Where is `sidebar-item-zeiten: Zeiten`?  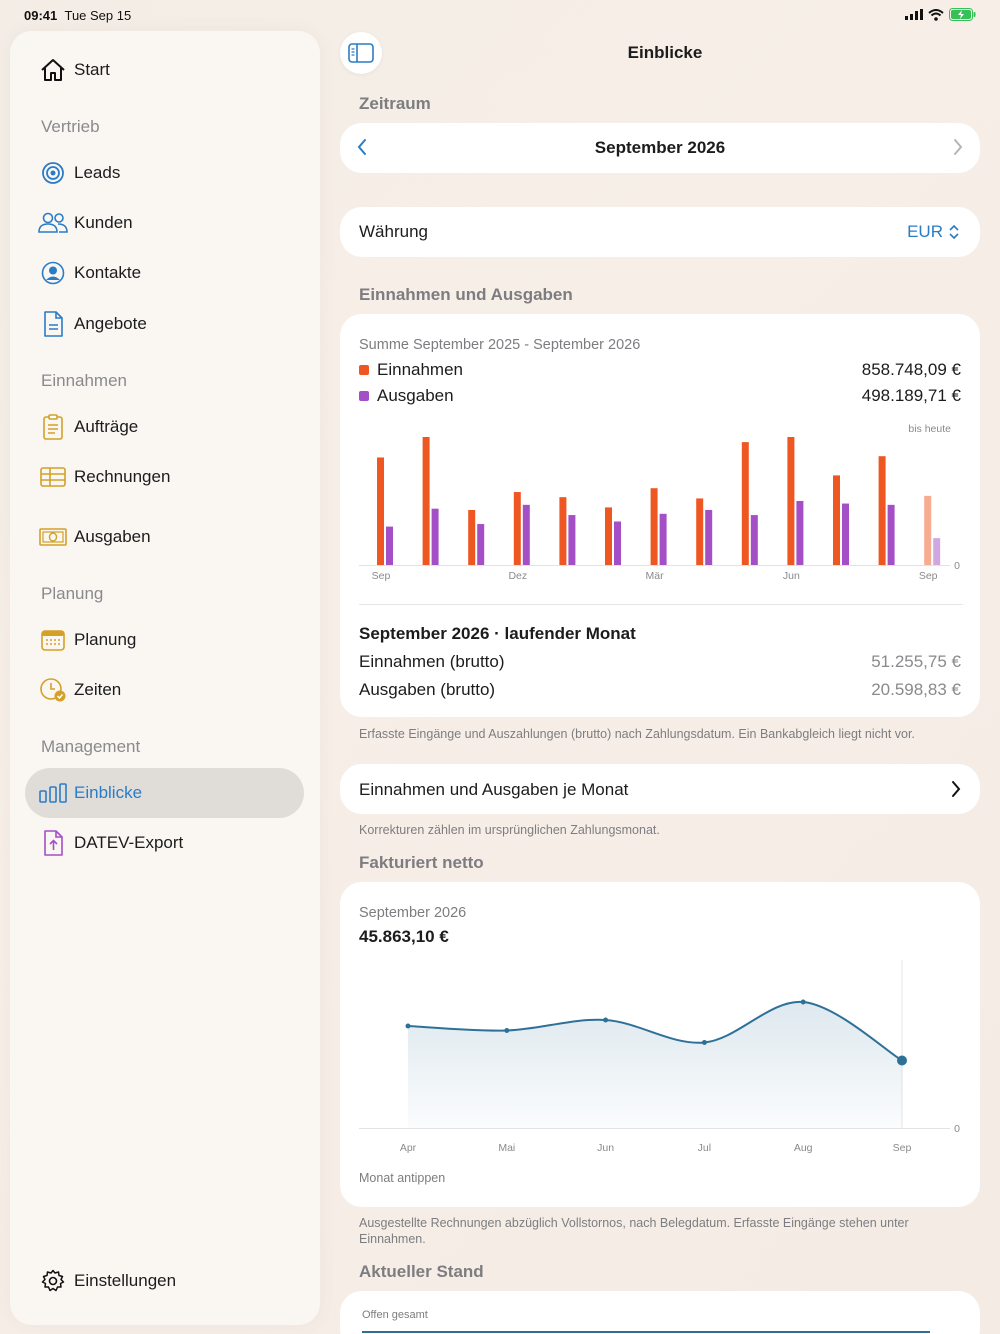 sidebar-item-zeiten: Zeiten is located at coordinates (79, 690).